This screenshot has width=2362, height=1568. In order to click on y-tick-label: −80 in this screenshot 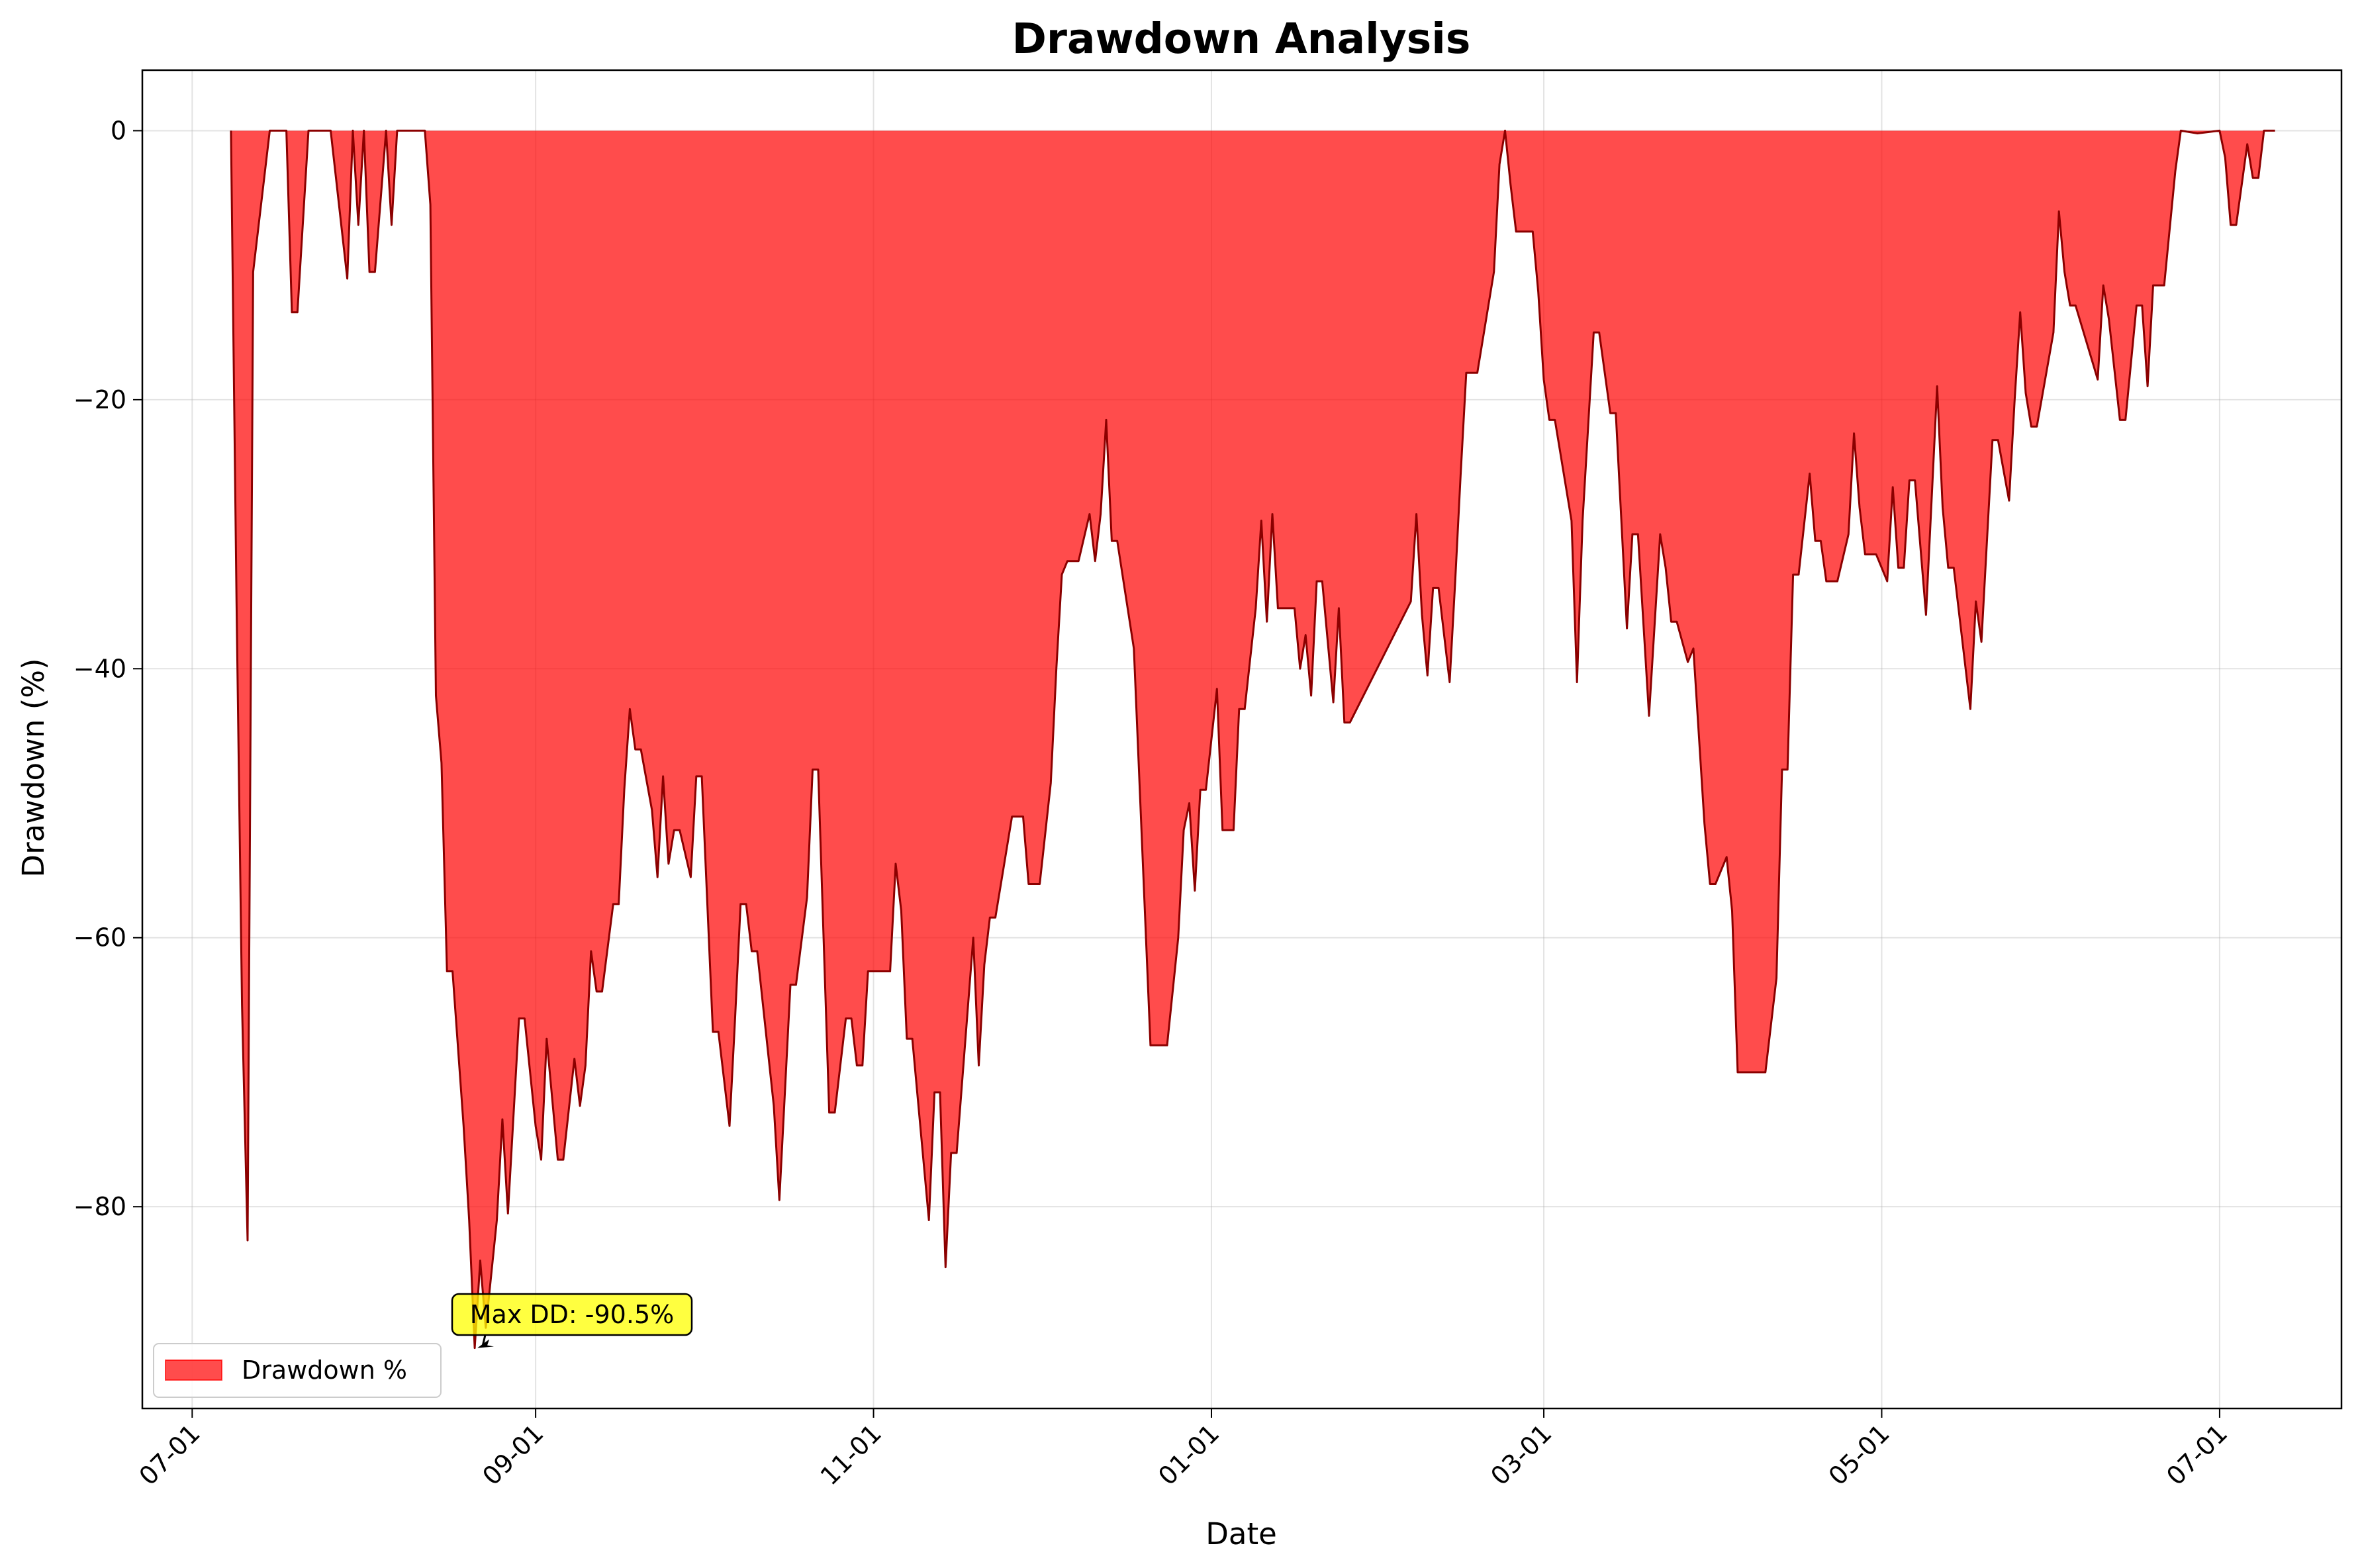, I will do `click(100, 1206)`.